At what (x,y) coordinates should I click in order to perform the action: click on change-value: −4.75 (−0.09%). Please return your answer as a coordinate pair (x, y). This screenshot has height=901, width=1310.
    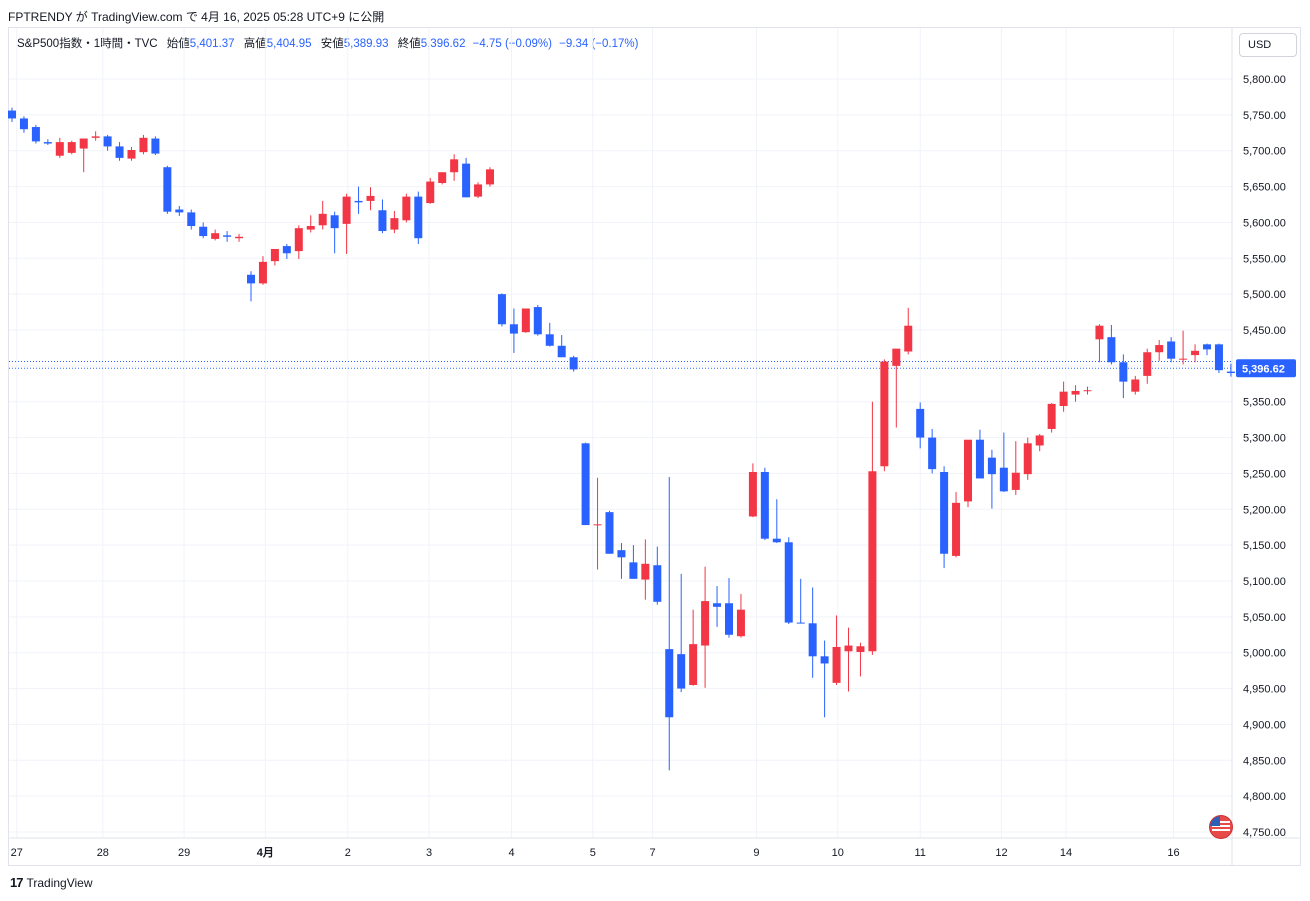
    Looking at the image, I should click on (512, 44).